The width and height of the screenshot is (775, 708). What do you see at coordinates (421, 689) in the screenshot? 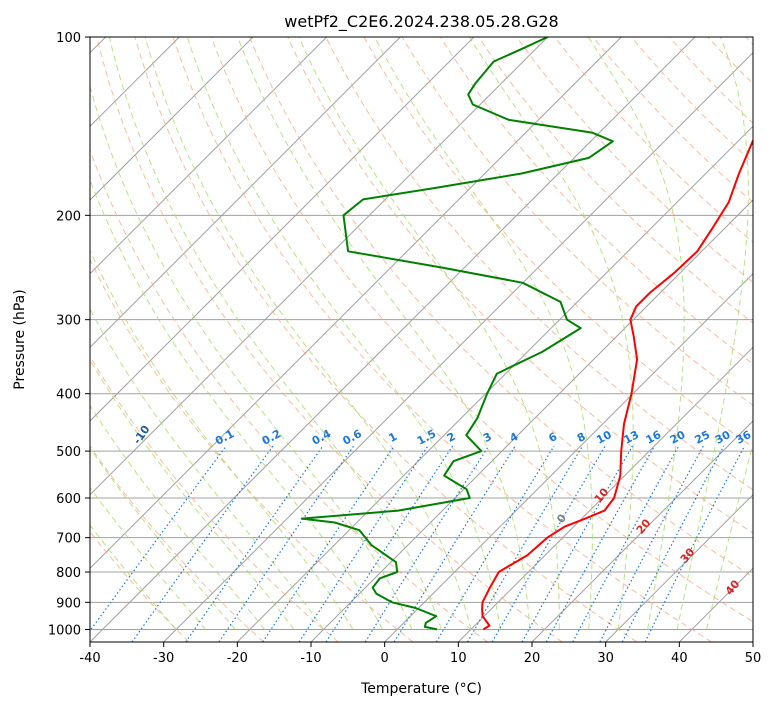
I see `x-axis-label: Temperature (°C)` at bounding box center [421, 689].